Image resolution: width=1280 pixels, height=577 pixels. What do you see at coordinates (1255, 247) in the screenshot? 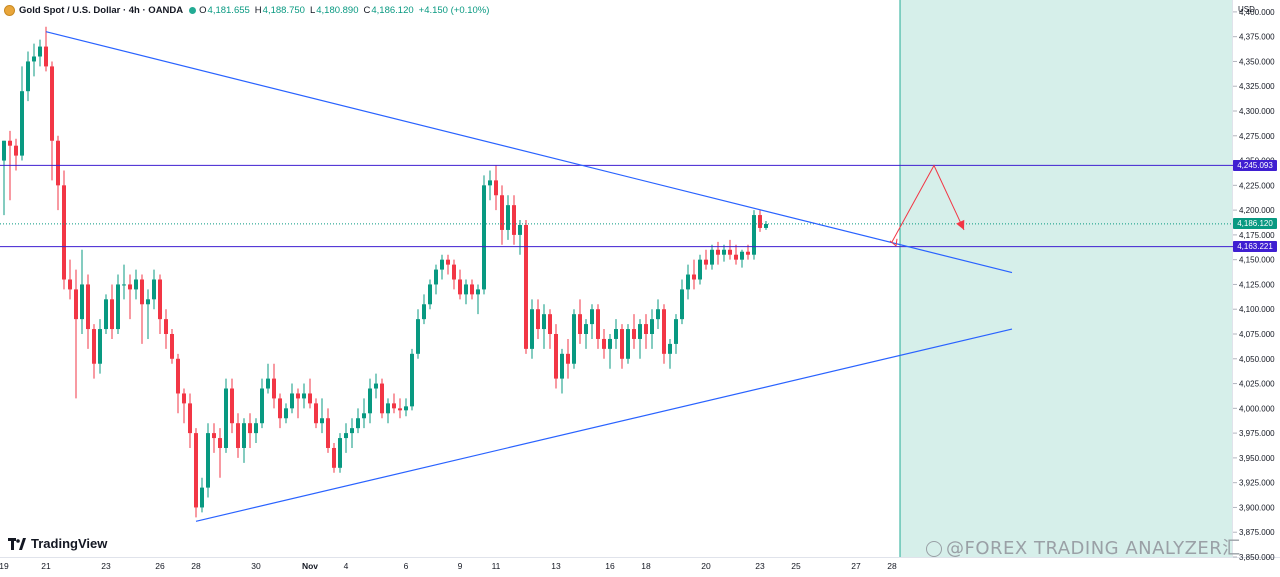
I see `level-price-tag-lower: 4,163.221` at bounding box center [1255, 247].